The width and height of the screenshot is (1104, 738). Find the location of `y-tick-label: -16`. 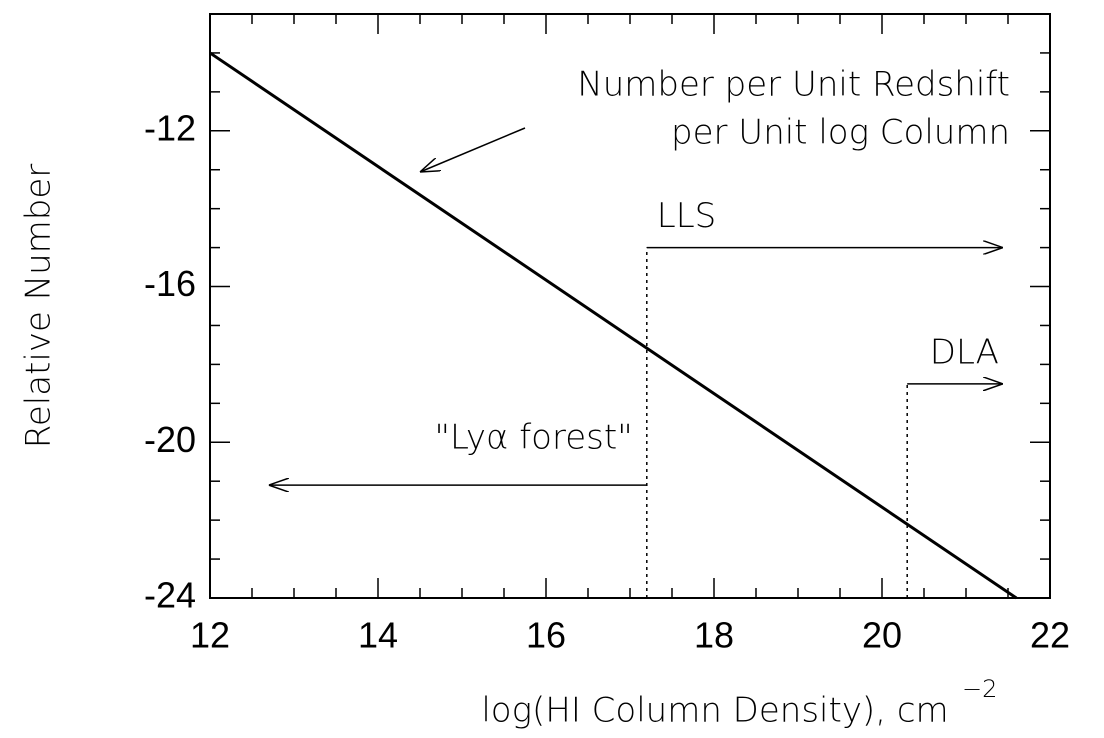

y-tick-label: -16 is located at coordinates (170, 283).